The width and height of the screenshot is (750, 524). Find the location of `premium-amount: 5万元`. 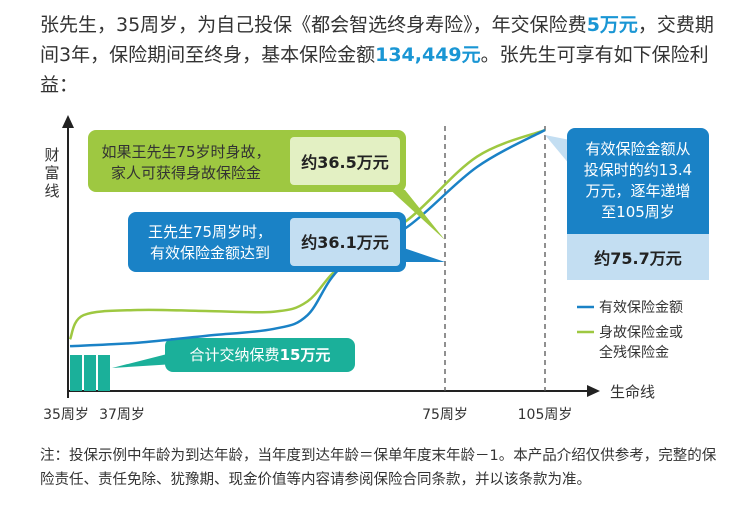

premium-amount: 5万元 is located at coordinates (612, 25).